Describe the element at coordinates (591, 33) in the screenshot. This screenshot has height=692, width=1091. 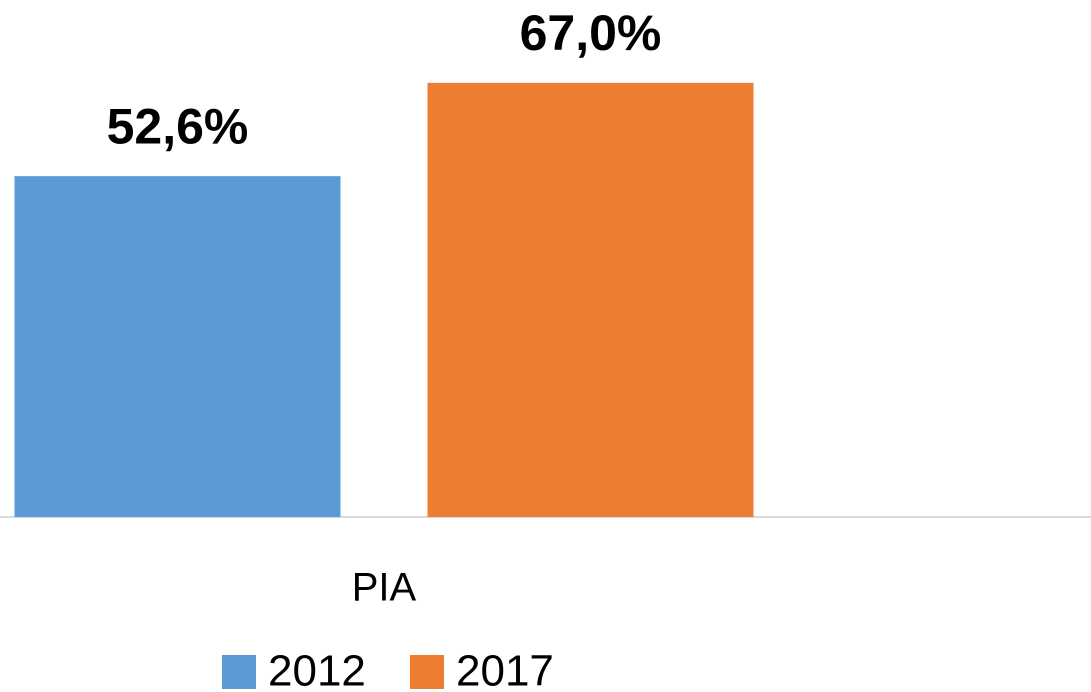
I see `data-label: 67,0%` at that location.